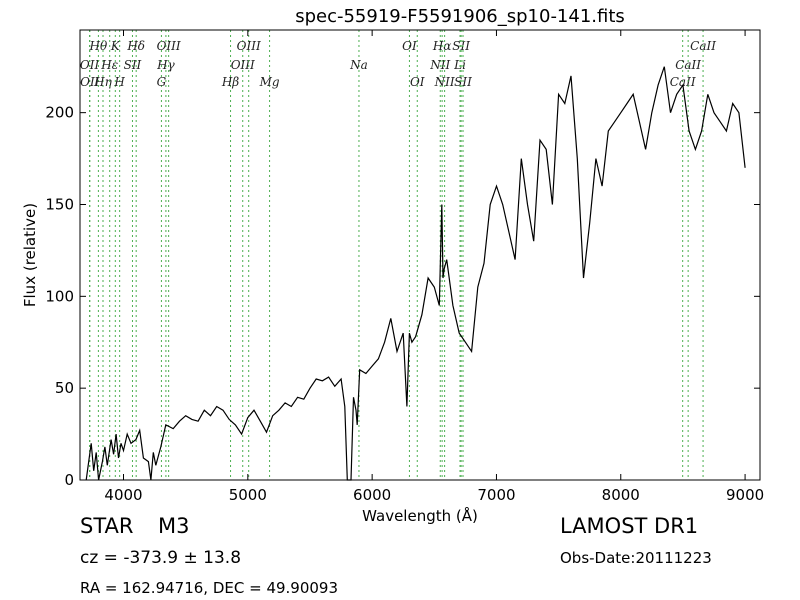 The image size is (800, 600). I want to click on y-tick-label: 0, so click(69, 480).